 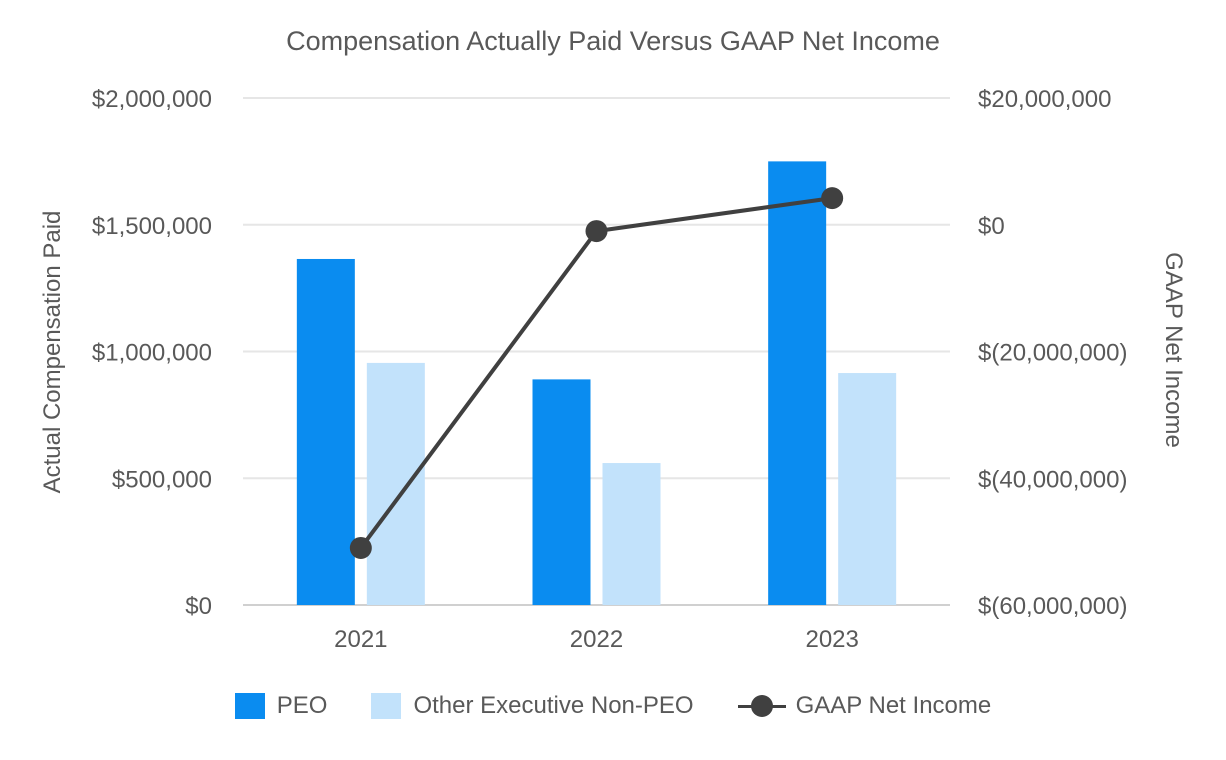 What do you see at coordinates (162, 479) in the screenshot?
I see `y-tick-label: $500,000` at bounding box center [162, 479].